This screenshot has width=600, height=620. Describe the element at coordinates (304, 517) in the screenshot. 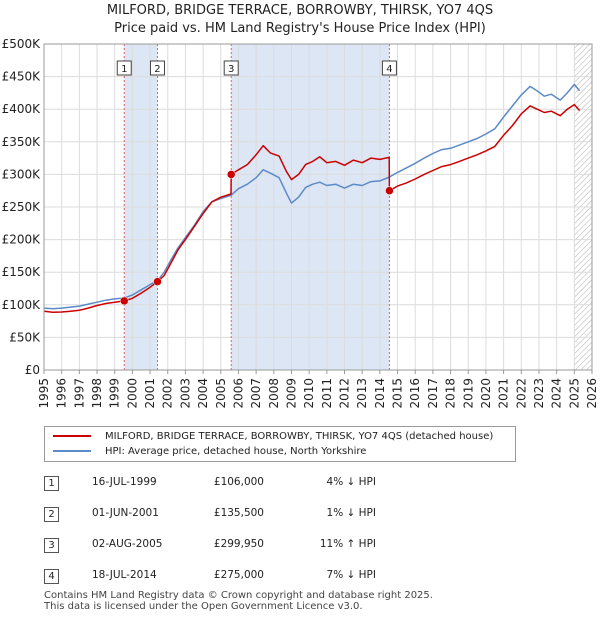

I see `transaction-row: 2 01-JUN-2001 £135,500 1% ↓ HPI` at that location.